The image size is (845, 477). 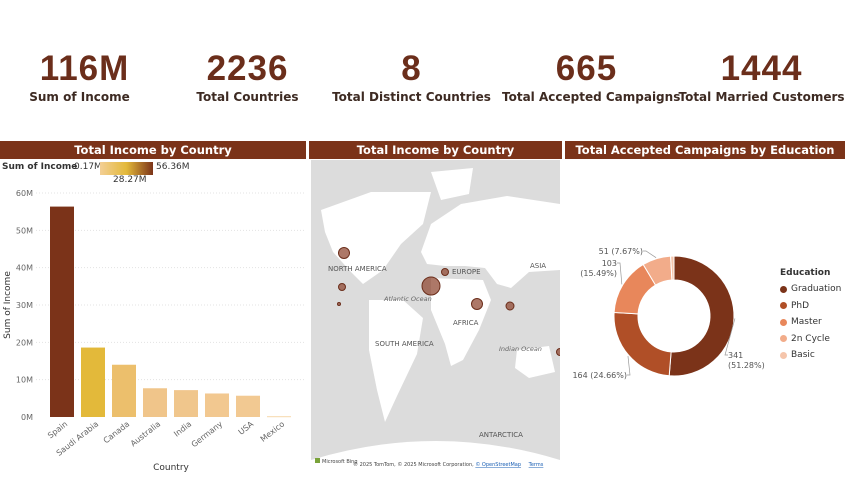 What do you see at coordinates (88, 167) in the screenshot?
I see `legend-min: 0.17M` at bounding box center [88, 167].